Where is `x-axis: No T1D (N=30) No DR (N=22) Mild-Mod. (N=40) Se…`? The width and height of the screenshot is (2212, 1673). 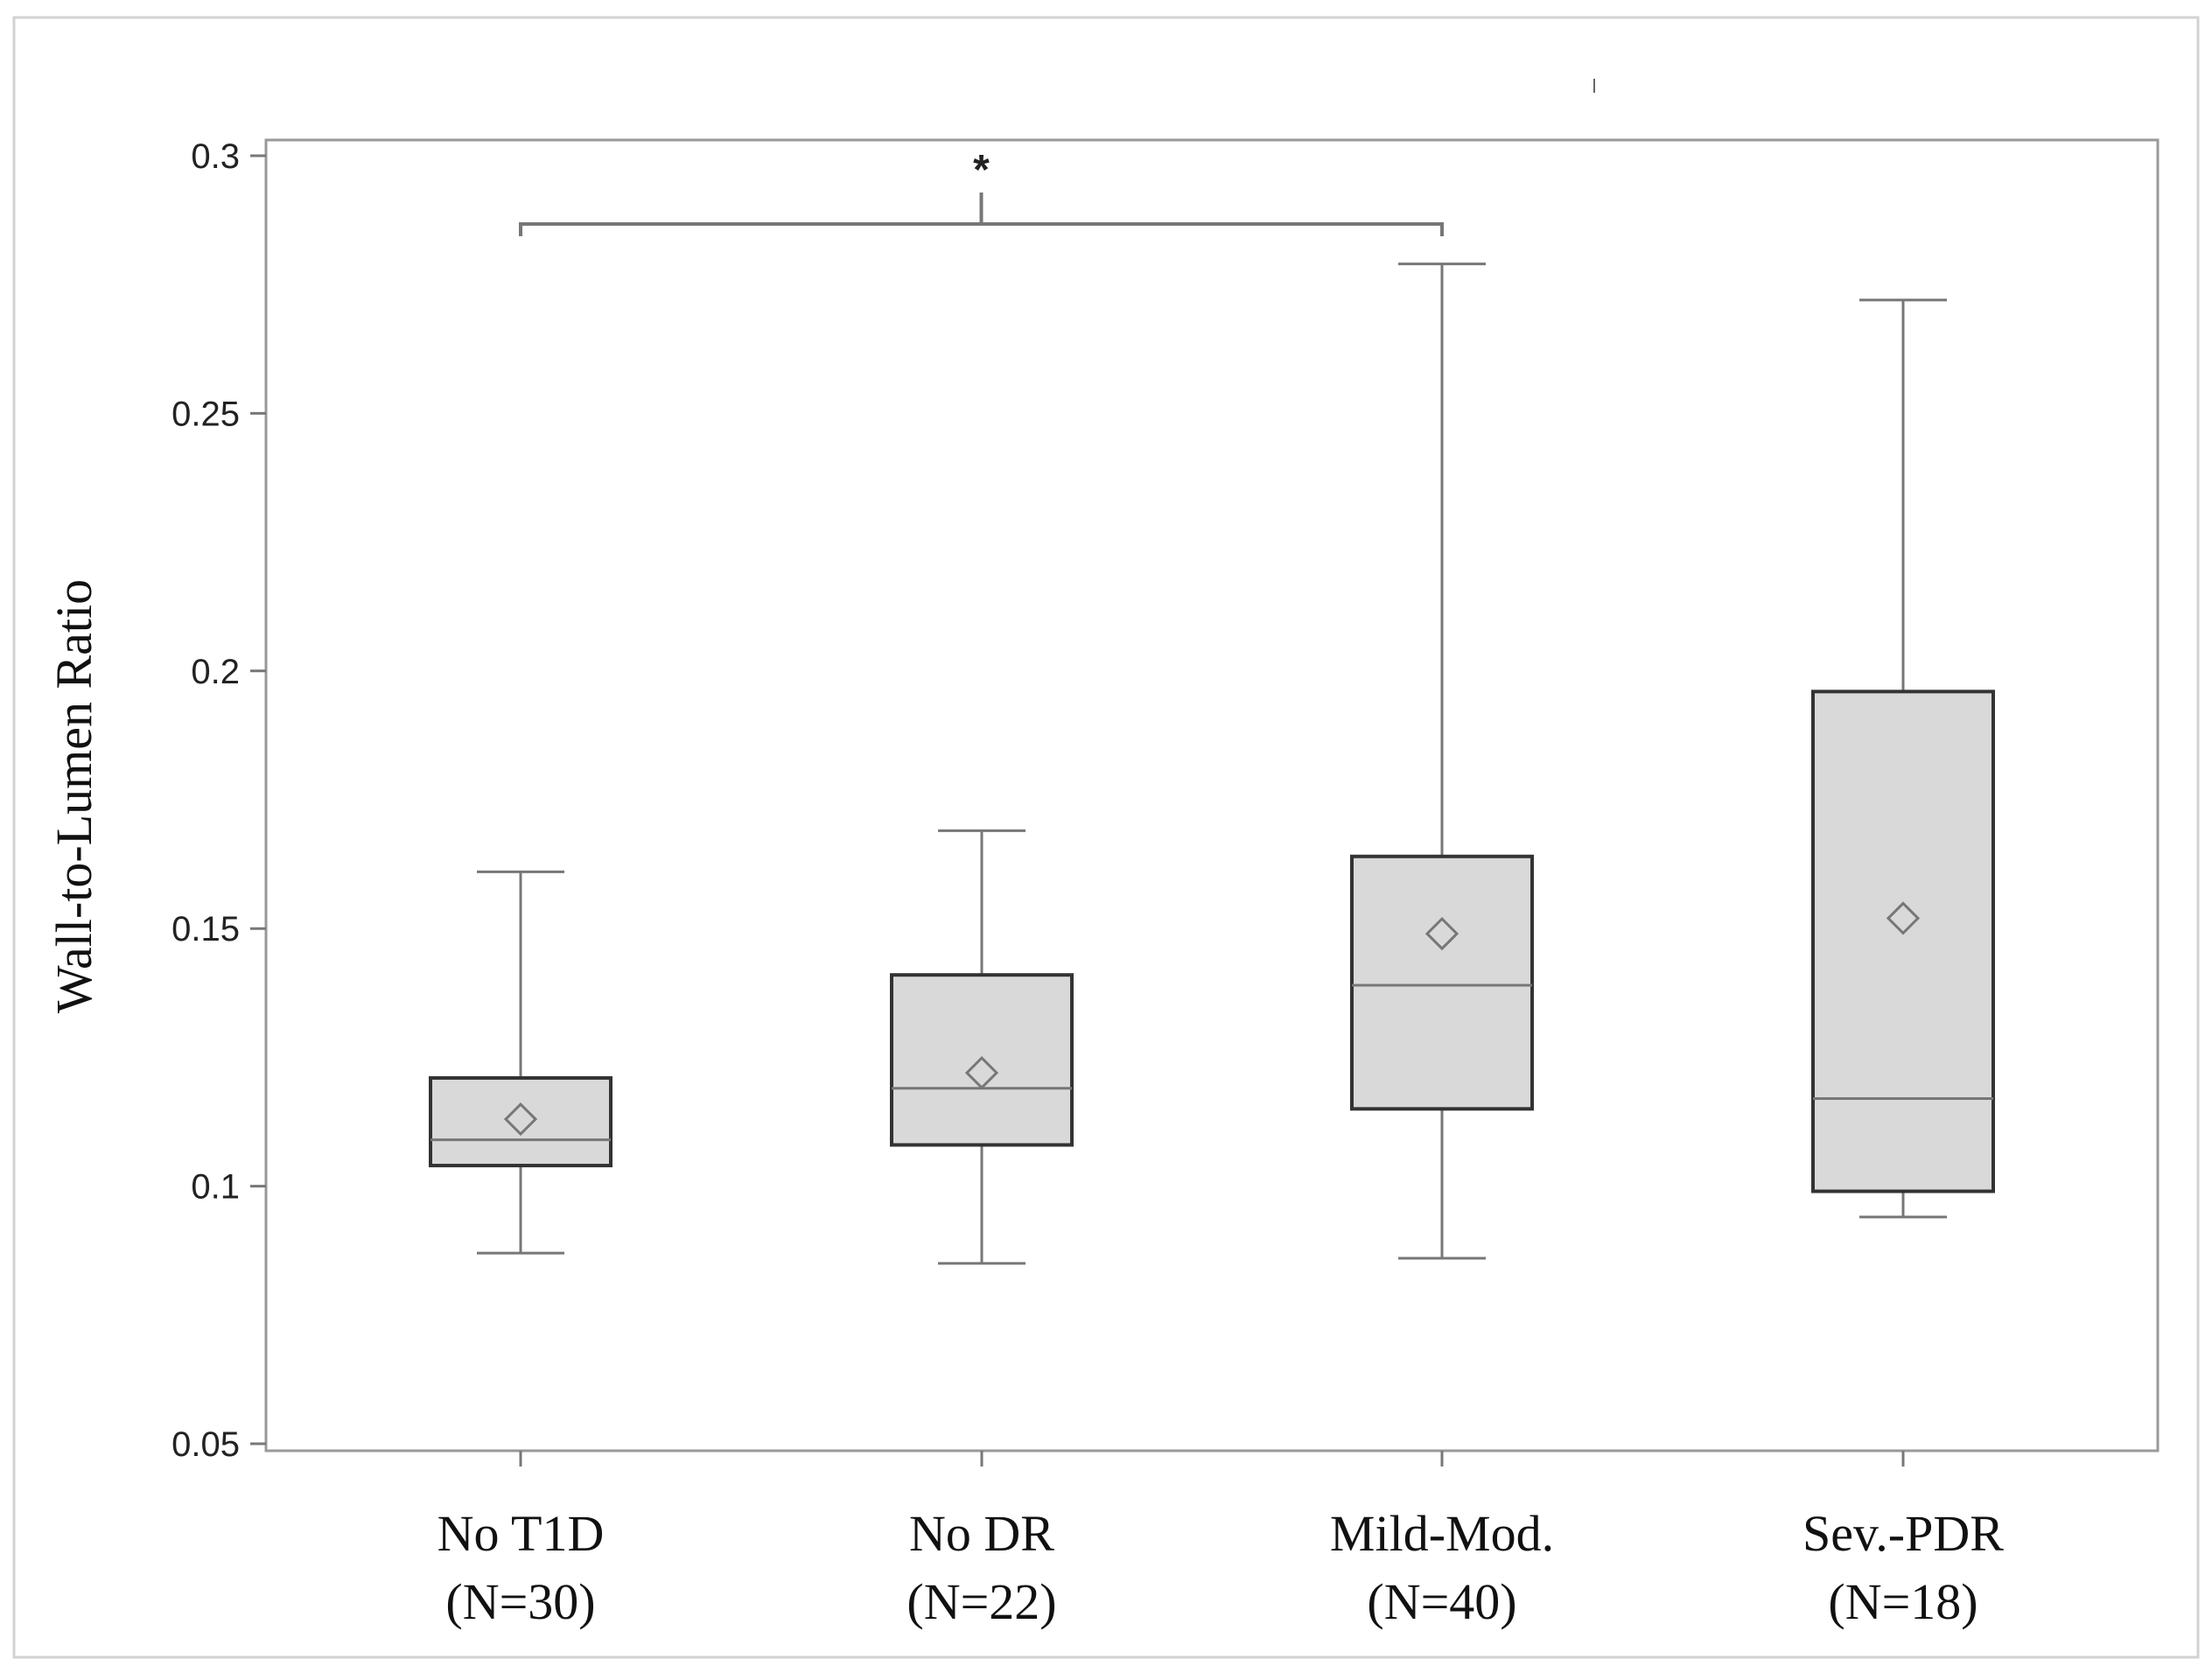 x-axis: No T1D (N=30) No DR (N=22) Mild-Mod. (N=40) Se… is located at coordinates (1221, 1540).